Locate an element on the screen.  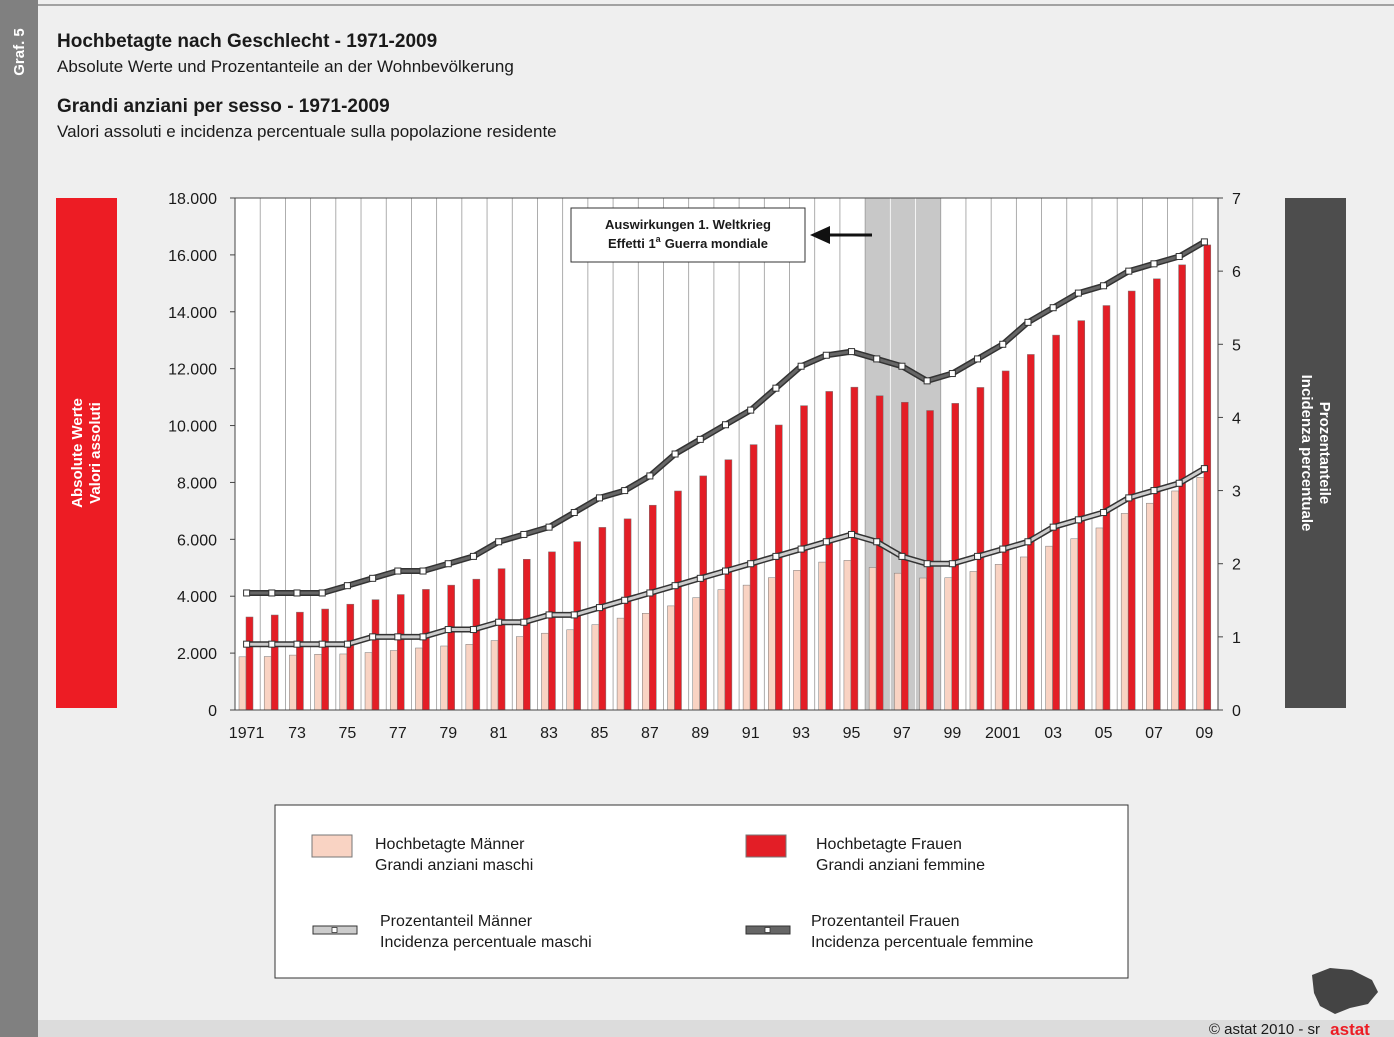
y-axis-label: Valori assoluti is located at coordinates (95, 453).